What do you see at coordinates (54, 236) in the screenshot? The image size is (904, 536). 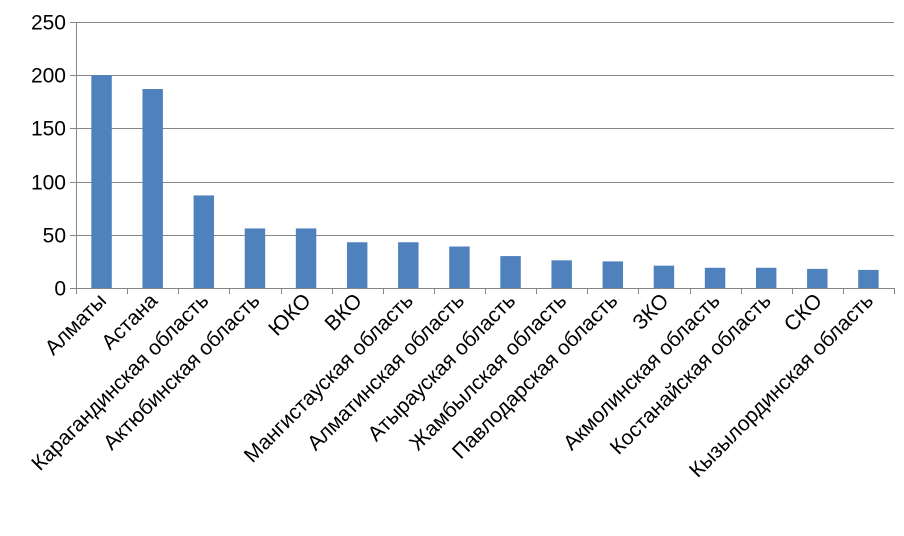 I see `y-tick-label: 50` at bounding box center [54, 236].